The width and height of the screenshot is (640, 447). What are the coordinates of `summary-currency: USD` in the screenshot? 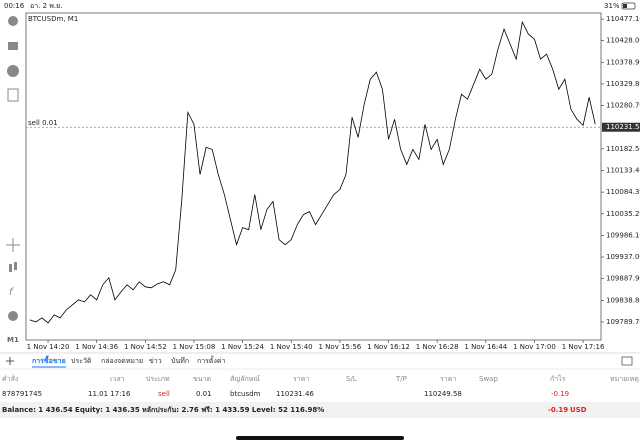 It's located at (578, 410).